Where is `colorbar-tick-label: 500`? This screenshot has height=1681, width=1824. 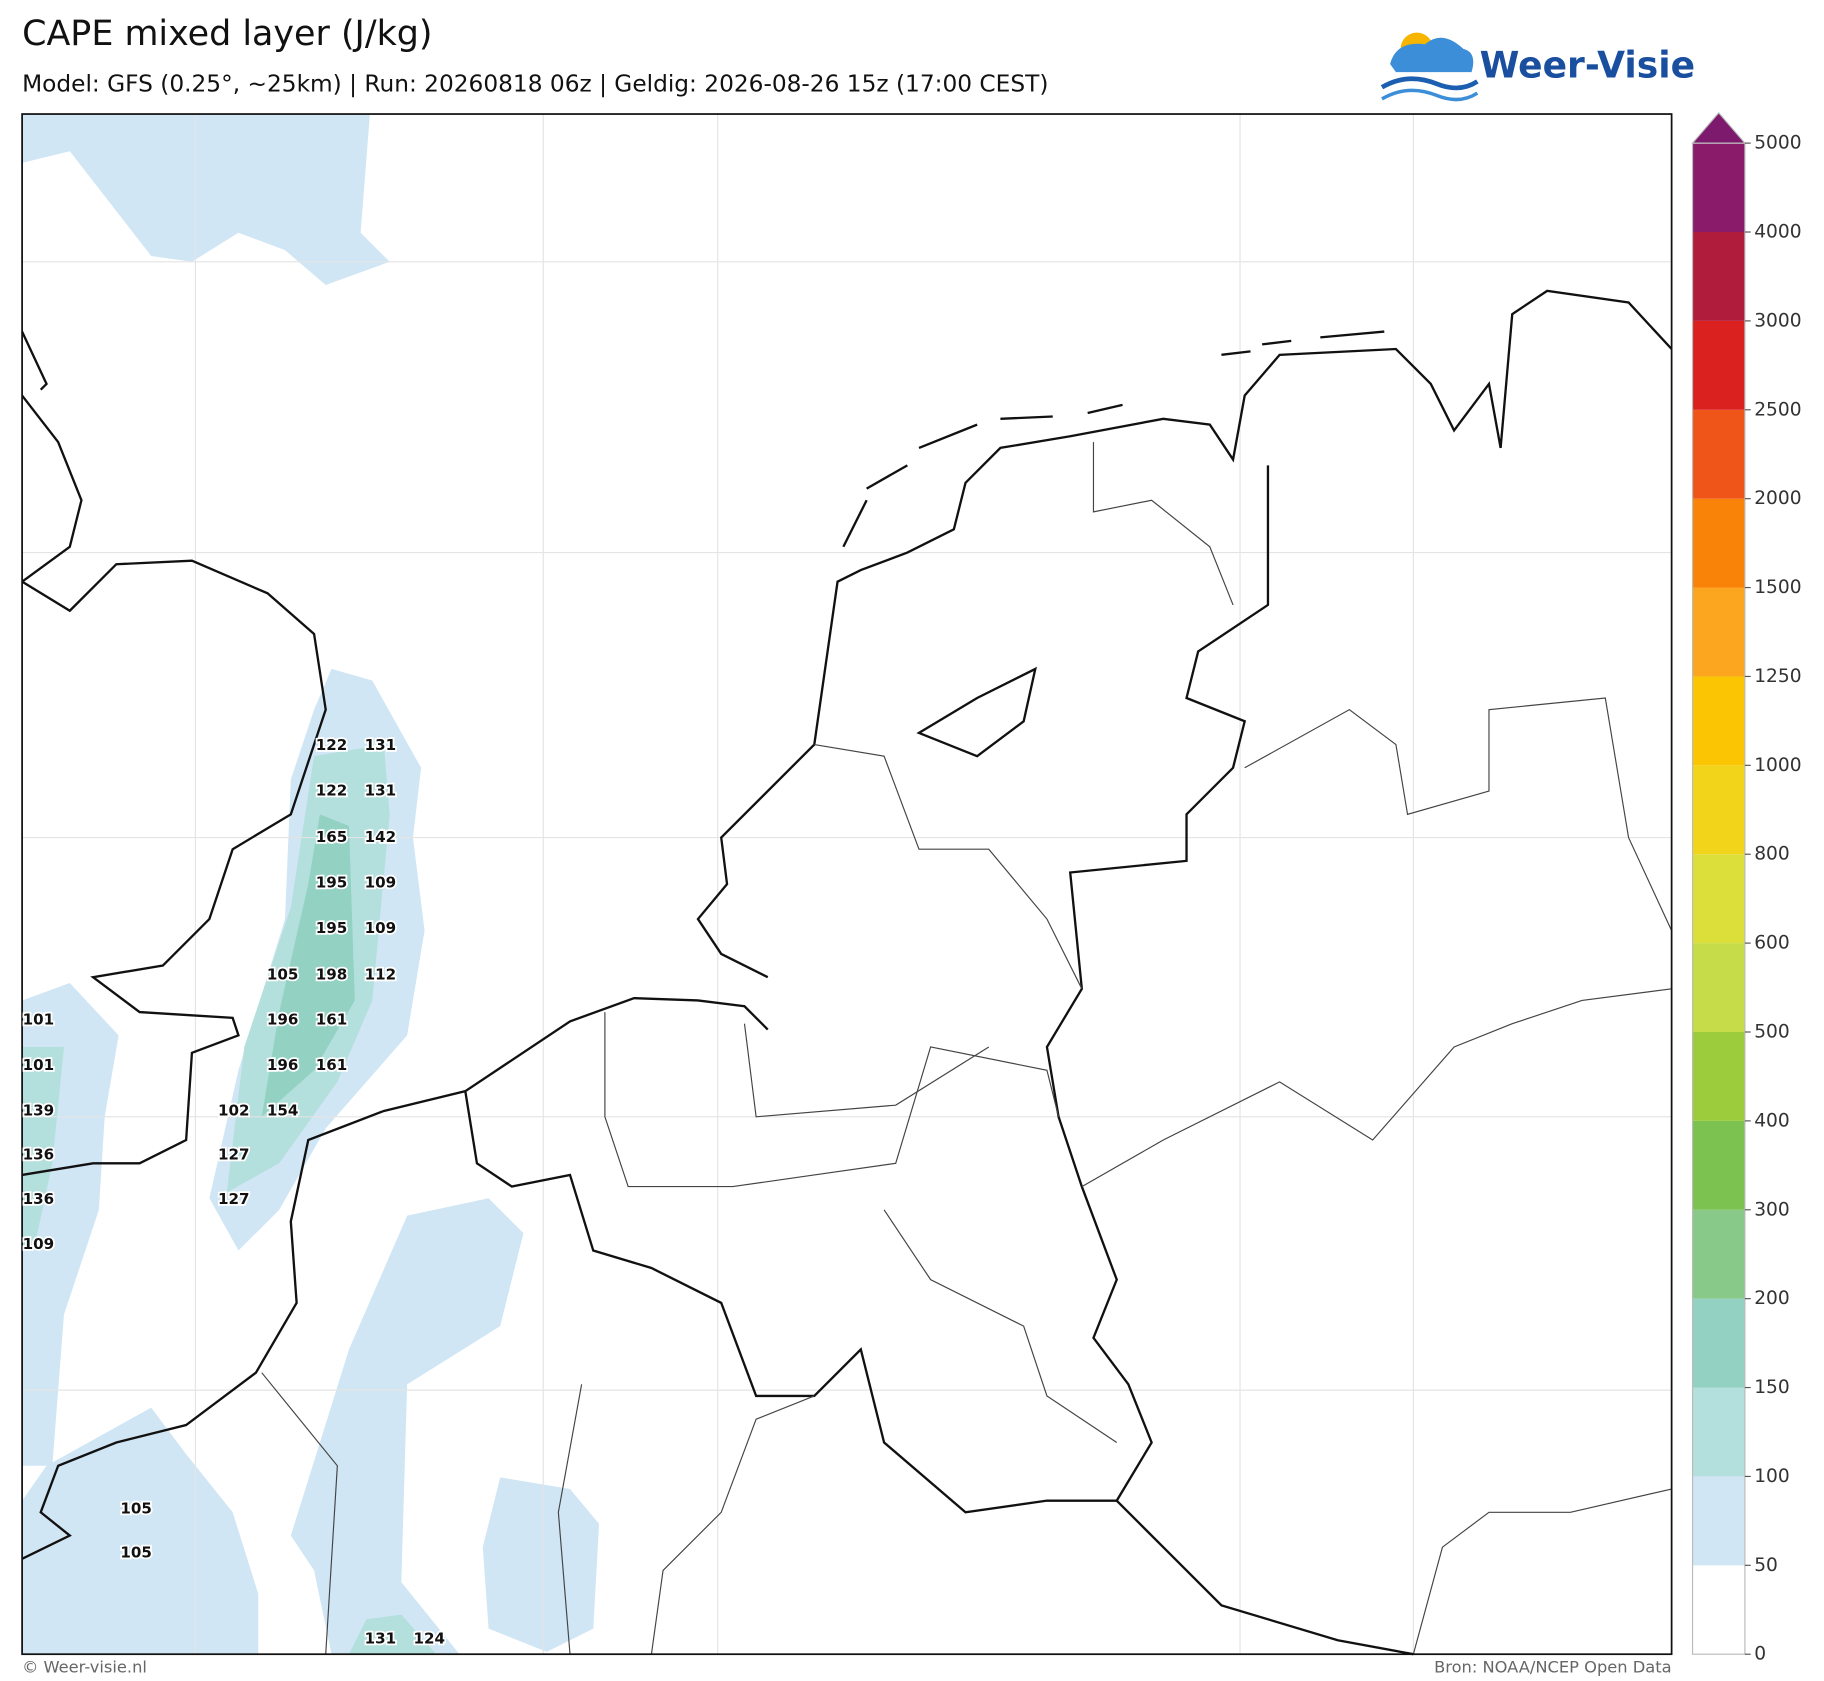 colorbar-tick-label: 500 is located at coordinates (1772, 1031).